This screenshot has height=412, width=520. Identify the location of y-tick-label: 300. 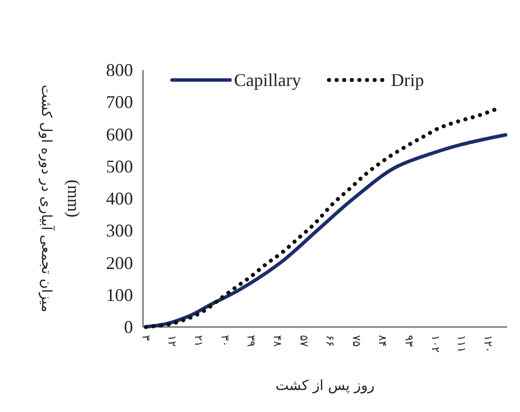
(119, 230).